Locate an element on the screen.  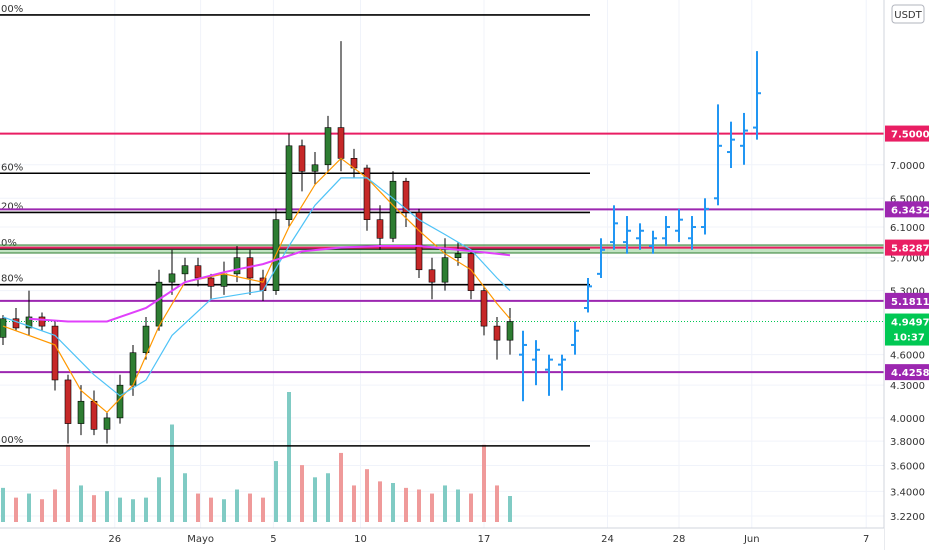
y-tick-label: 4.3000 is located at coordinates (907, 386).